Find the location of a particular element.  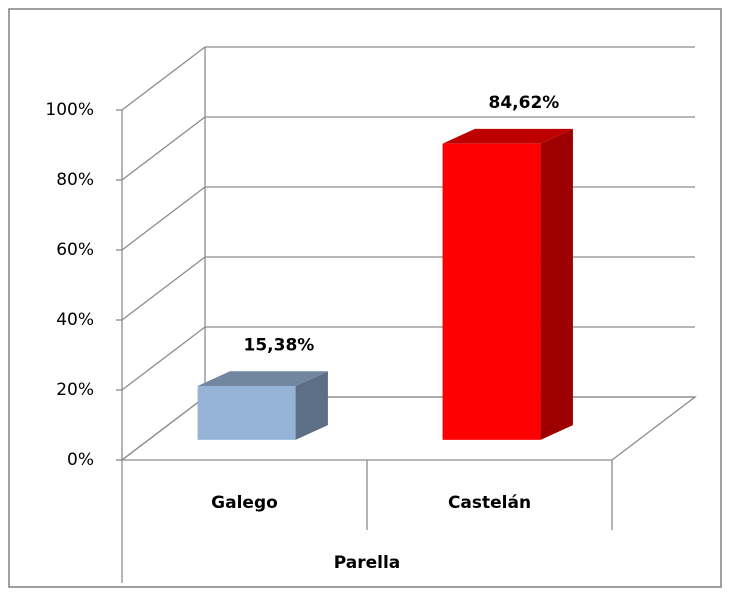

y-tick-label: 40% is located at coordinates (75, 320).